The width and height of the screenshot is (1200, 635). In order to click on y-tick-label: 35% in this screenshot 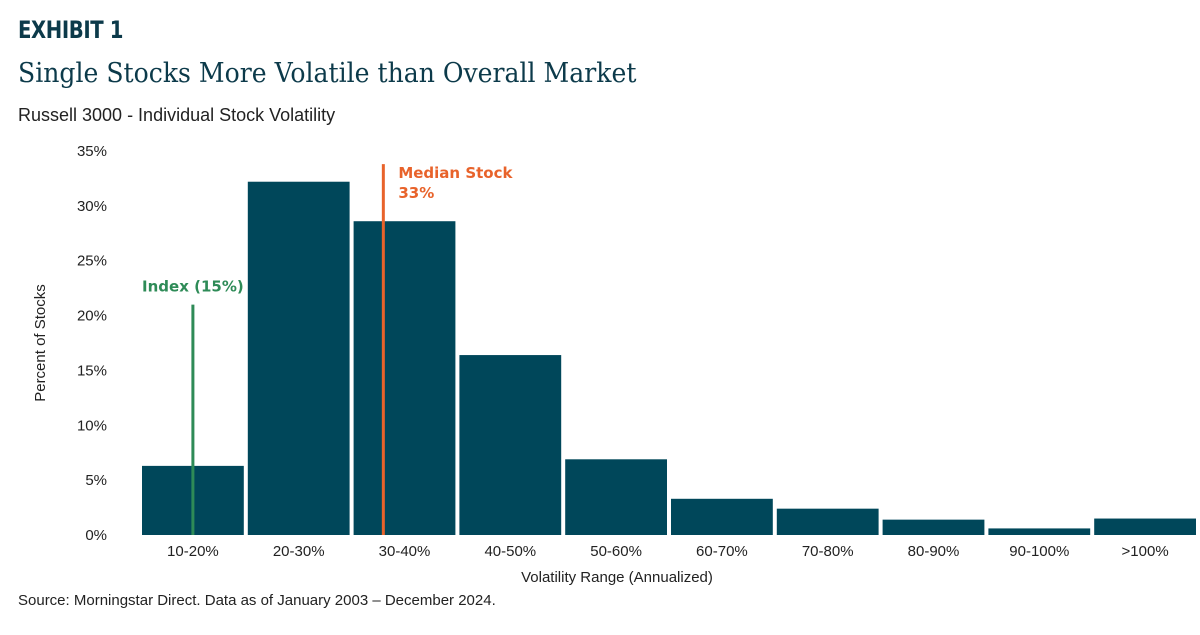, I will do `click(92, 151)`.